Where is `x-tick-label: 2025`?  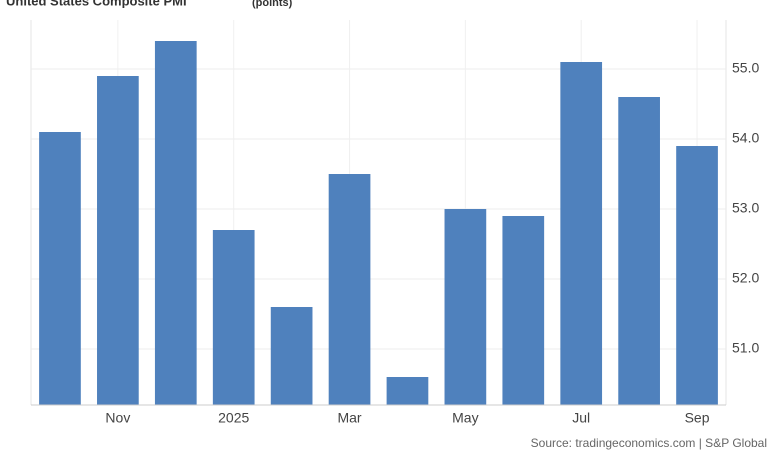 x-tick-label: 2025 is located at coordinates (233, 418).